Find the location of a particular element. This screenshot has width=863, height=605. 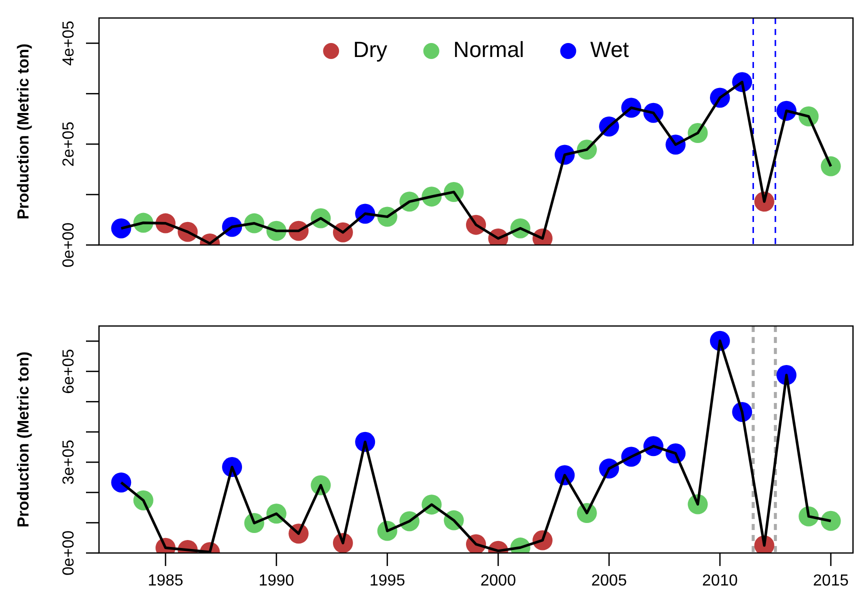

y-tick-label: 4e+05 is located at coordinates (69, 43).